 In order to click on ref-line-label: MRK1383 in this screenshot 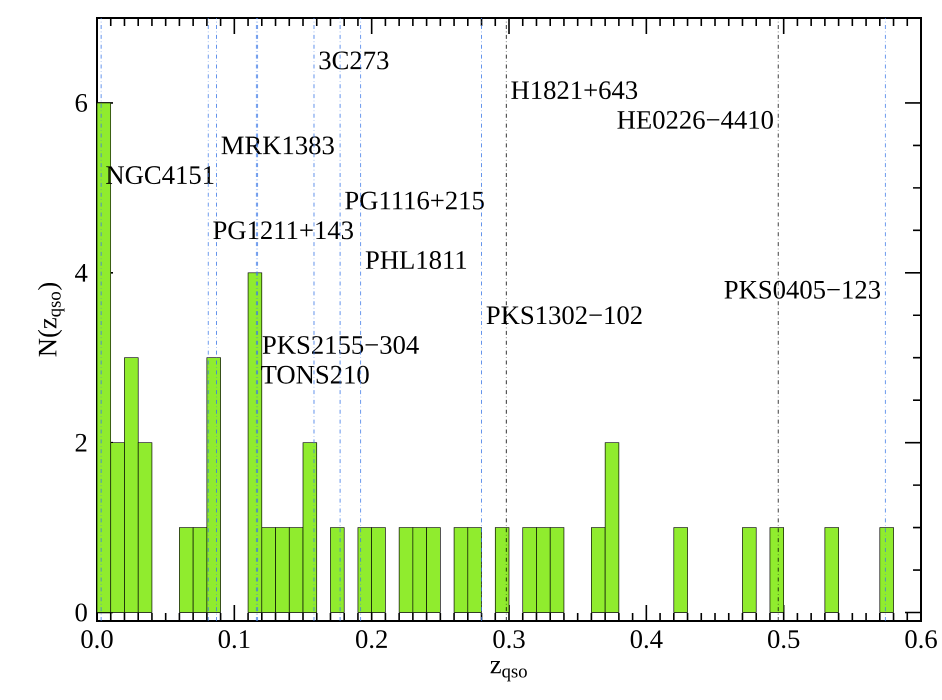, I will do `click(278, 145)`.